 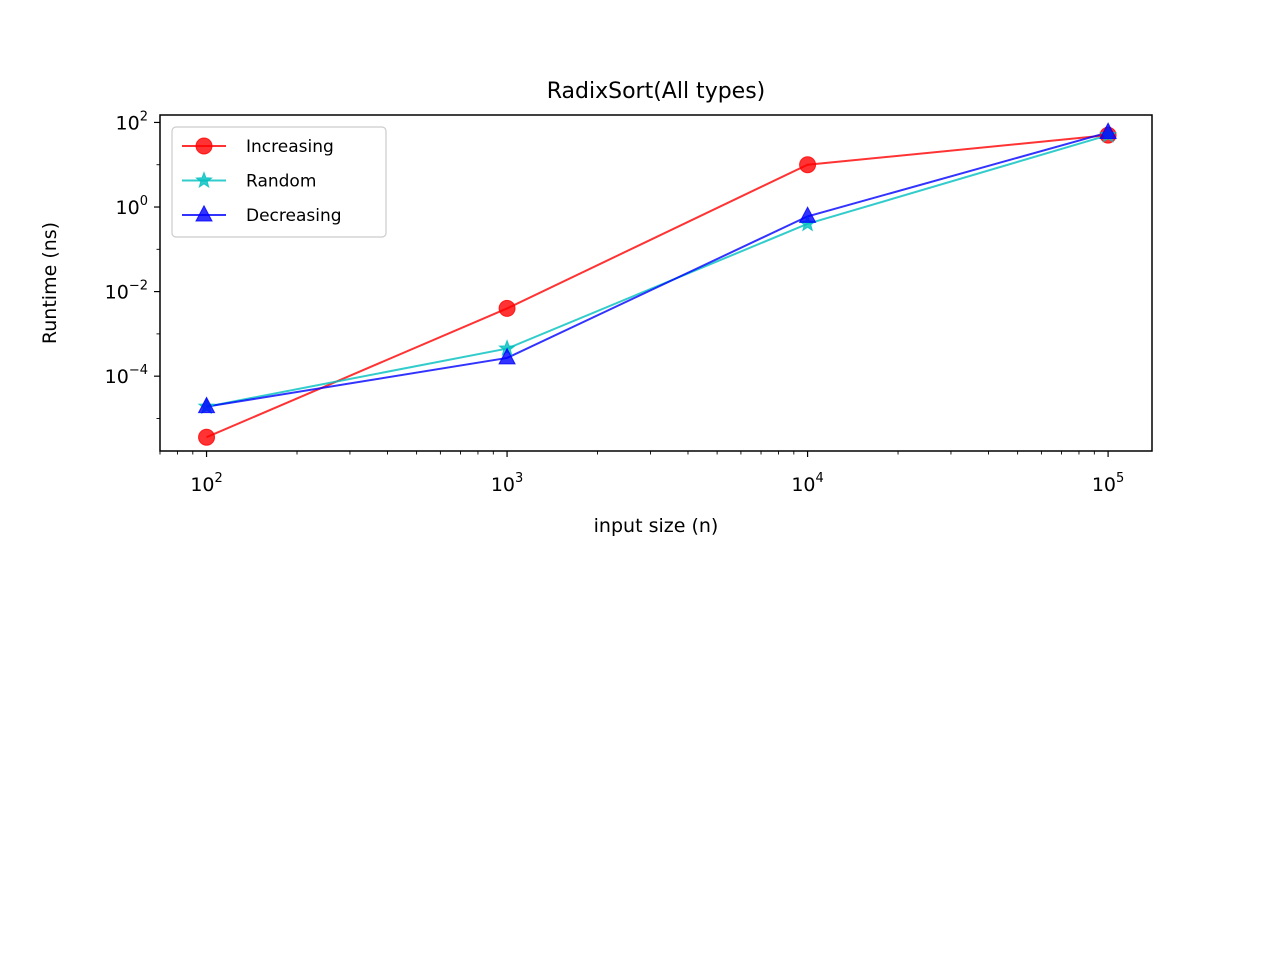 What do you see at coordinates (132, 264) in the screenshot?
I see `y-axis: 10⁻⁴ 10⁻² 10⁰ 10²` at bounding box center [132, 264].